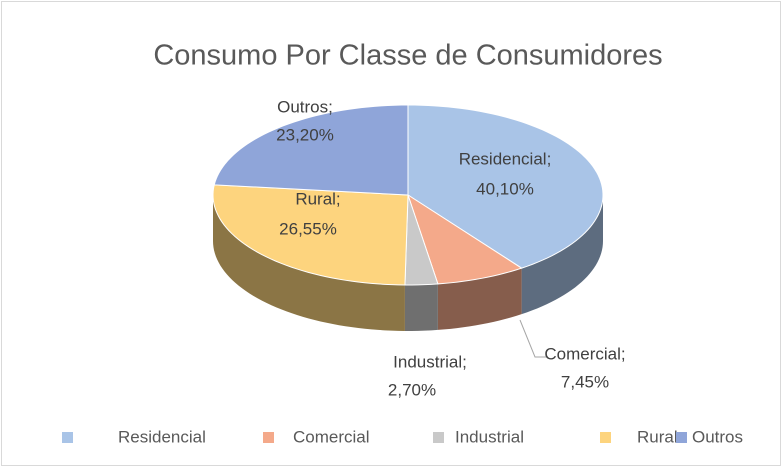 The height and width of the screenshot is (468, 783). Describe the element at coordinates (533, 338) in the screenshot. I see `leader-line` at that location.